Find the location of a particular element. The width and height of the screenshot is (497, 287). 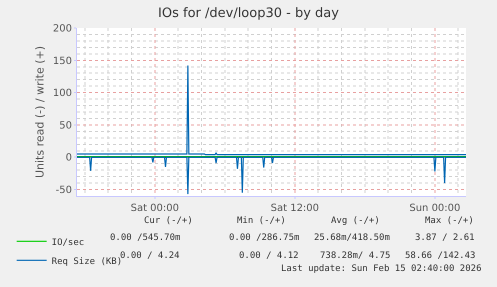

x-tick-label: Sat 00:00 is located at coordinates (155, 208).